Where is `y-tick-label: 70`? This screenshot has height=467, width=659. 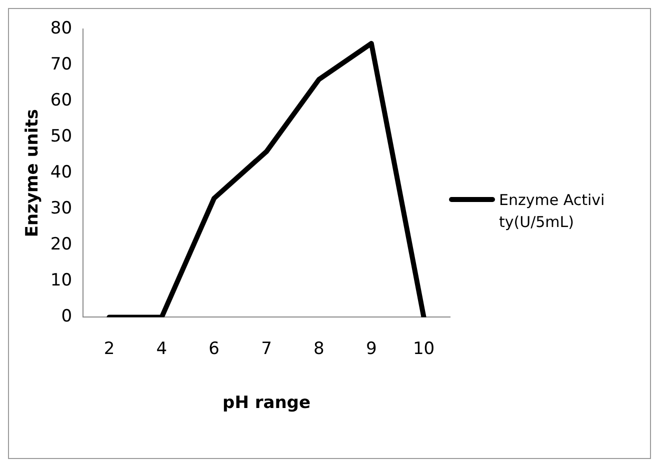
y-tick-label: 70 is located at coordinates (61, 64).